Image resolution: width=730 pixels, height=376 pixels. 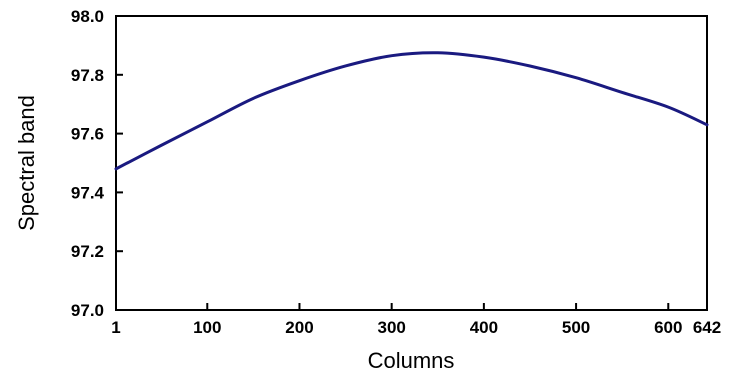 What do you see at coordinates (115, 327) in the screenshot?
I see `x-tick-label: 1` at bounding box center [115, 327].